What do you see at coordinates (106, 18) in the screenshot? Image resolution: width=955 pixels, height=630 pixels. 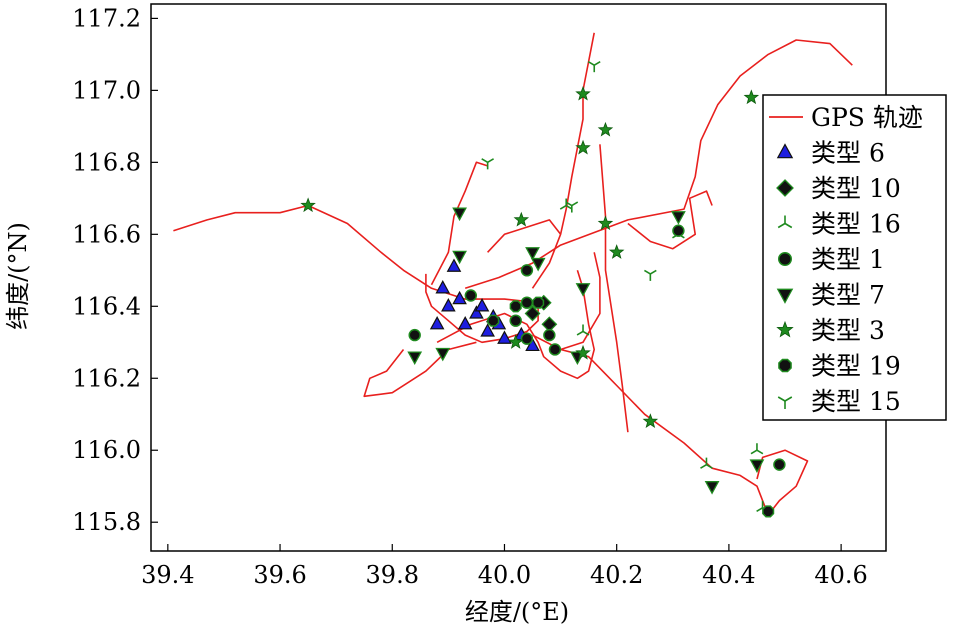 I see `y-tick-label-8: 117.2` at bounding box center [106, 18].